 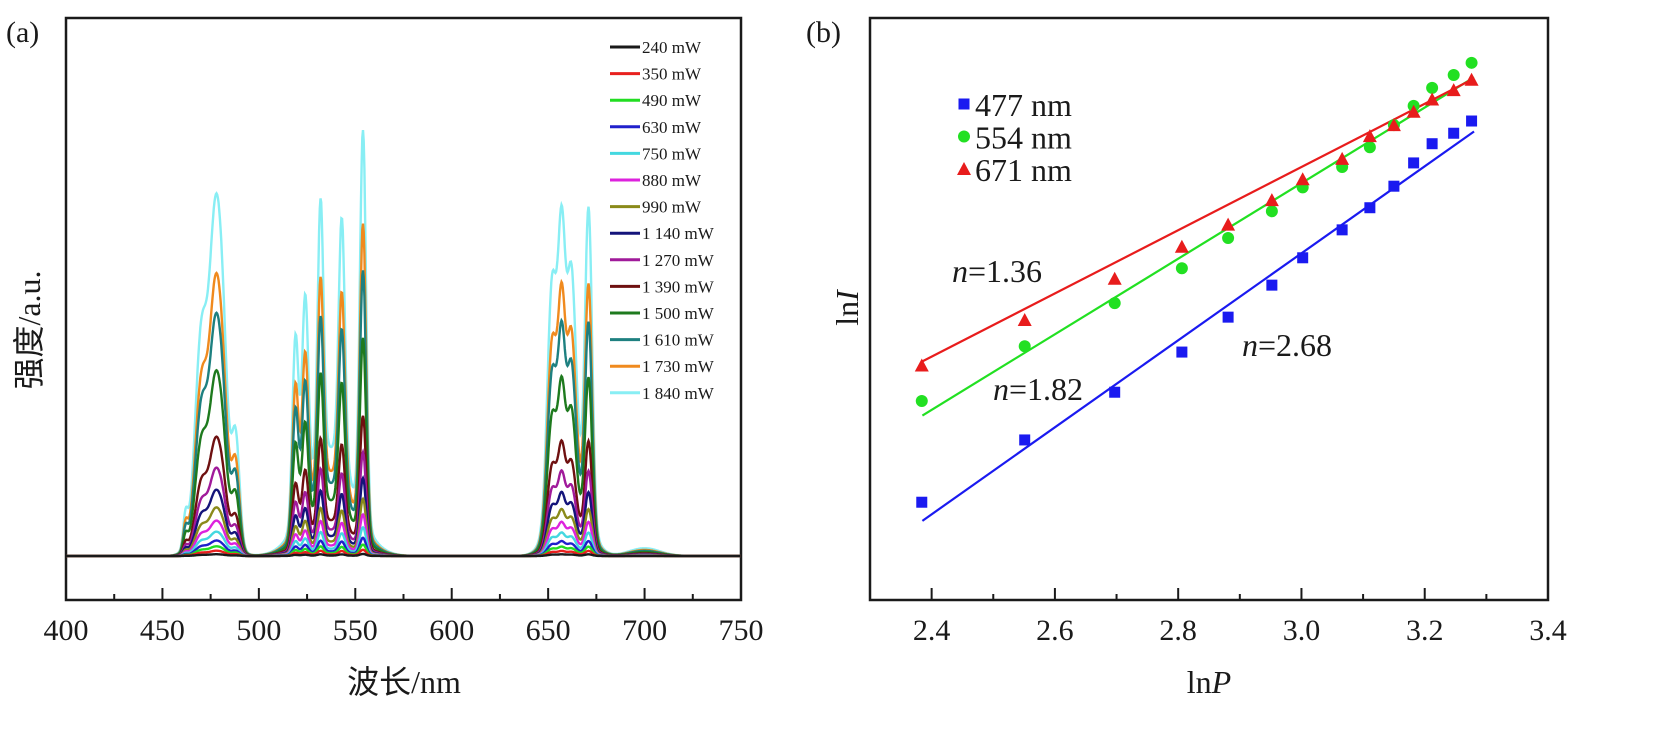 I want to click on legend-item: 240 mW, so click(x=656, y=47).